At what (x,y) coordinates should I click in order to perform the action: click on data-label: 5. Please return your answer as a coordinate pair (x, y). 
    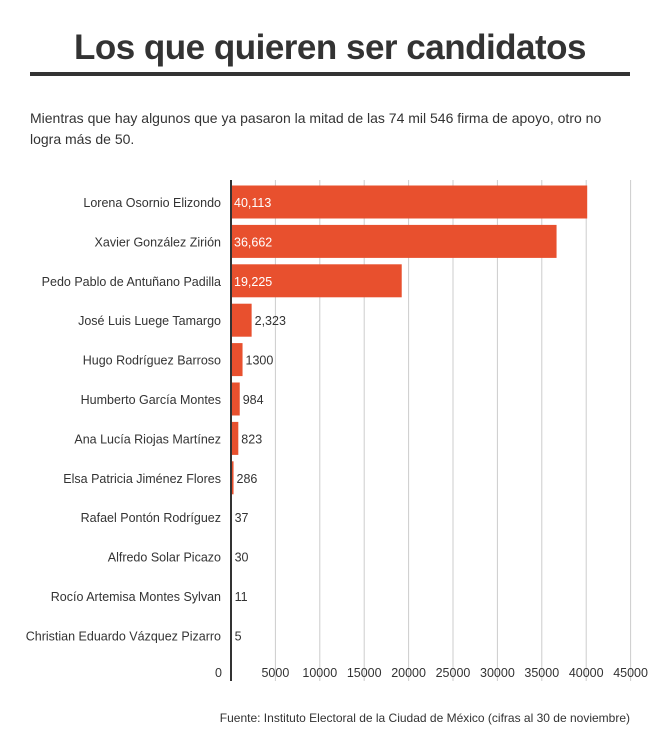
    Looking at the image, I should click on (238, 636).